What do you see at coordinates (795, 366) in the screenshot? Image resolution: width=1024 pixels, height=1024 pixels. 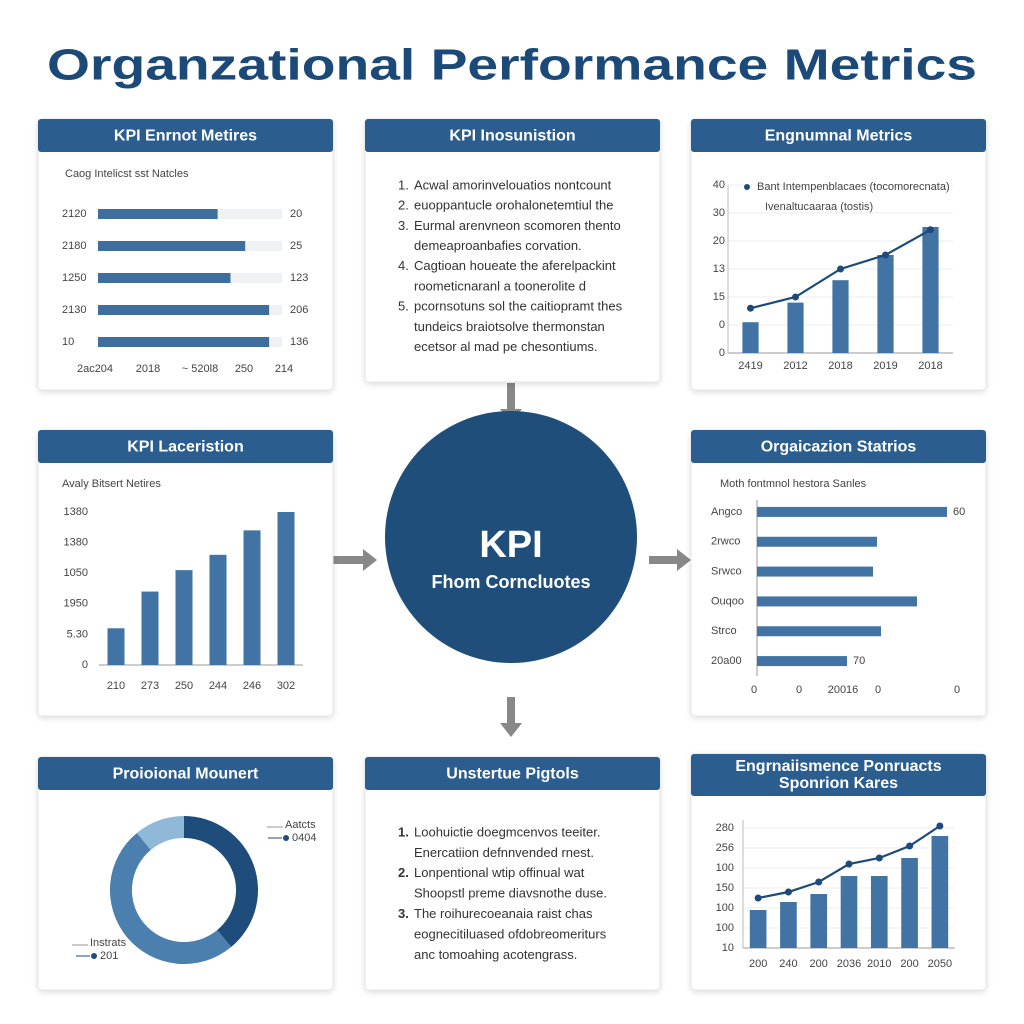 I see `x-tick-label: 2012` at bounding box center [795, 366].